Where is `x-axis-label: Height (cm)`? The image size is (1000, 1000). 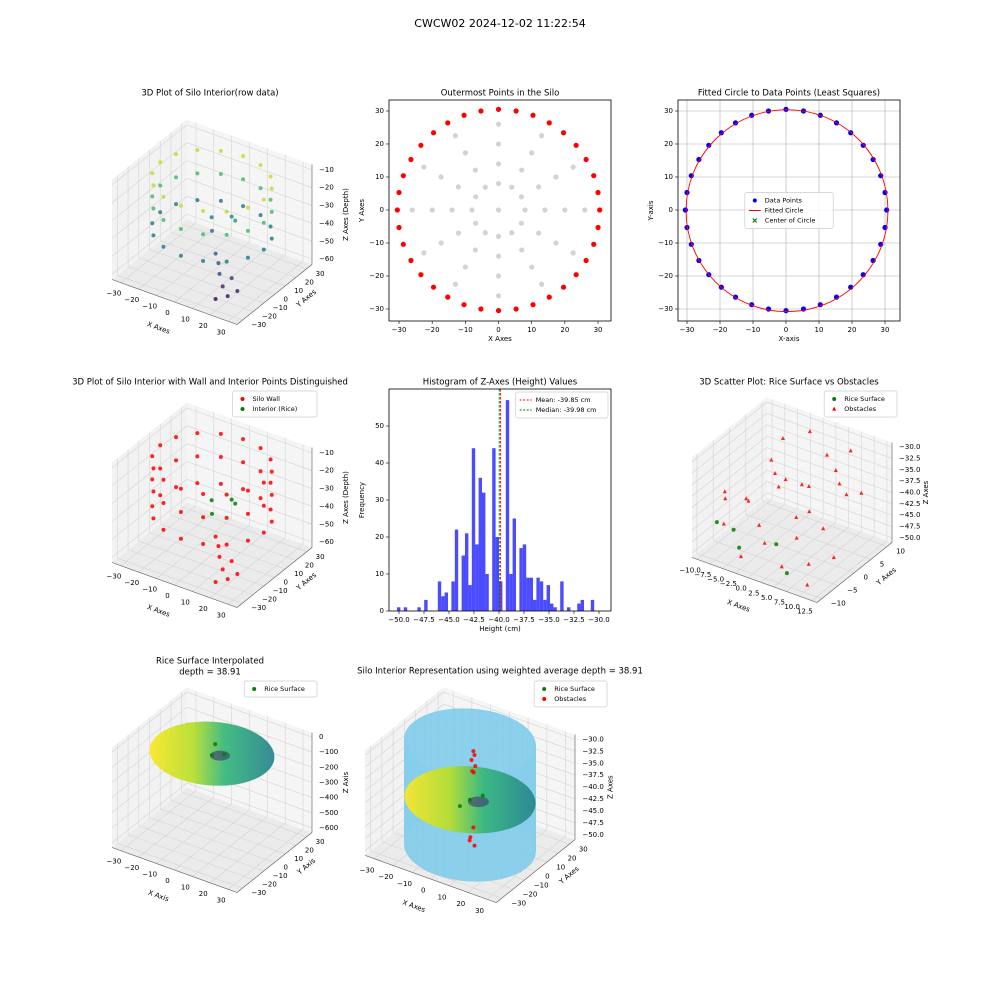
x-axis-label: Height (cm) is located at coordinates (500, 629).